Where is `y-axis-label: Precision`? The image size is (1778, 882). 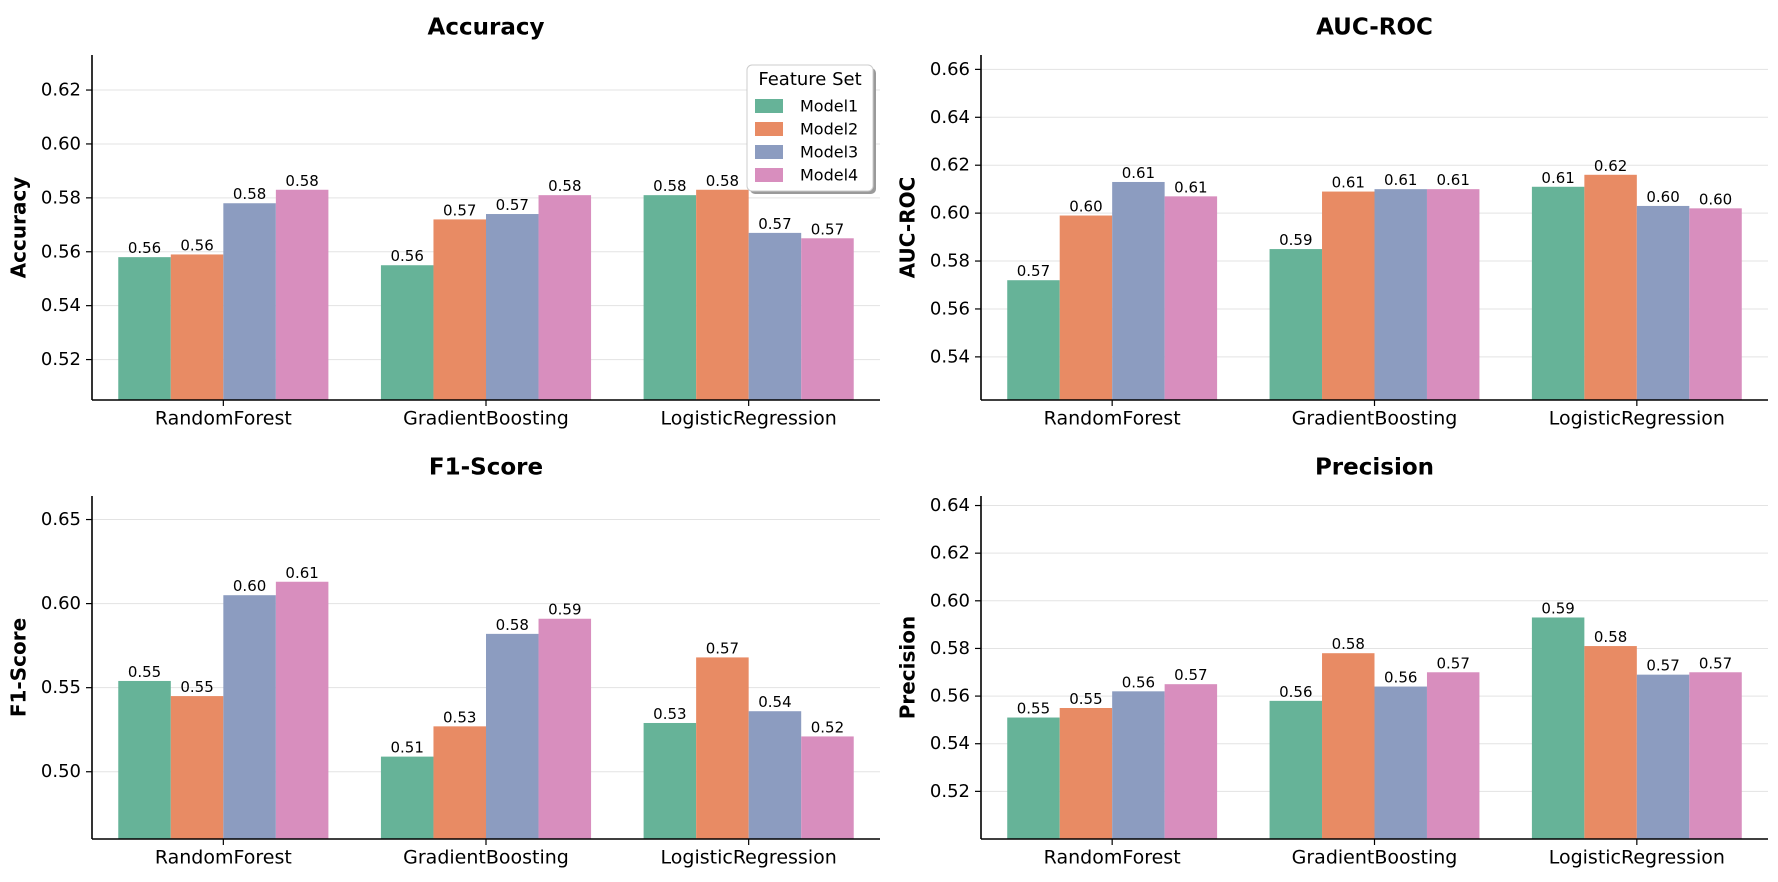
y-axis-label: Precision is located at coordinates (908, 668).